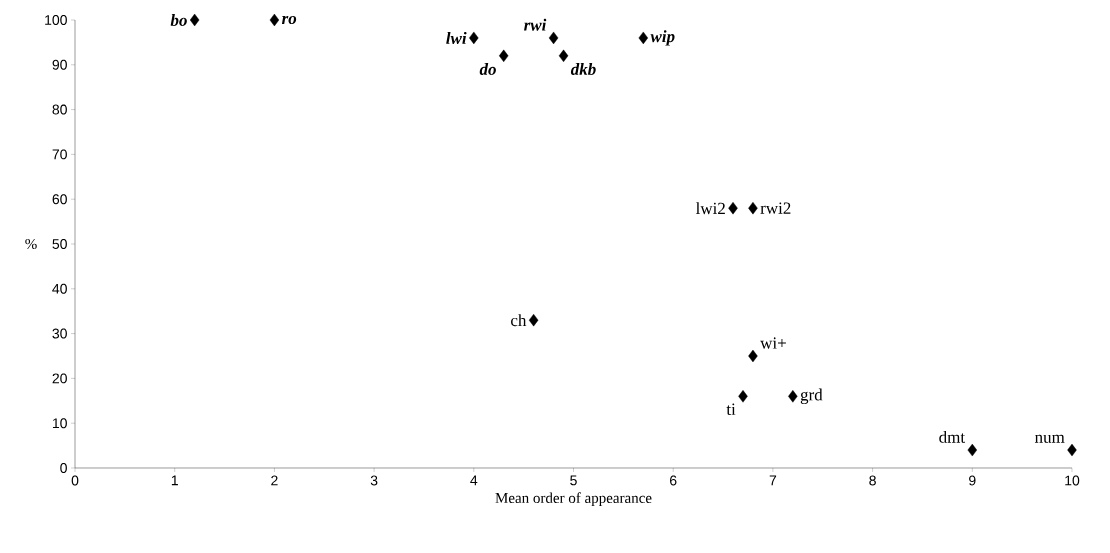 Image resolution: width=1110 pixels, height=553 pixels. I want to click on x-tick-label: 9, so click(972, 480).